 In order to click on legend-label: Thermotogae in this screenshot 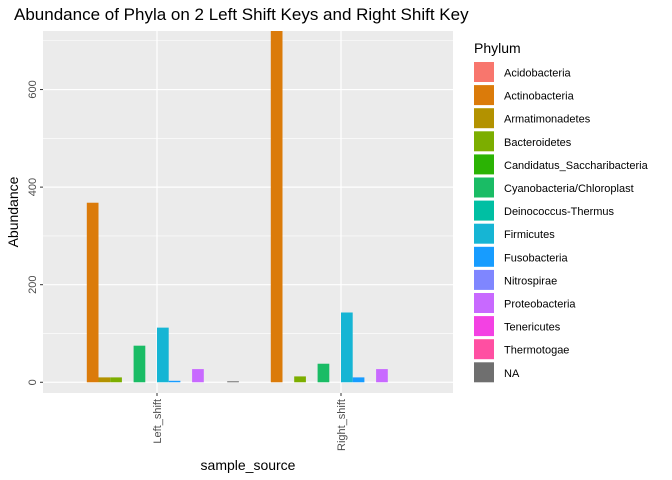, I will do `click(536, 351)`.